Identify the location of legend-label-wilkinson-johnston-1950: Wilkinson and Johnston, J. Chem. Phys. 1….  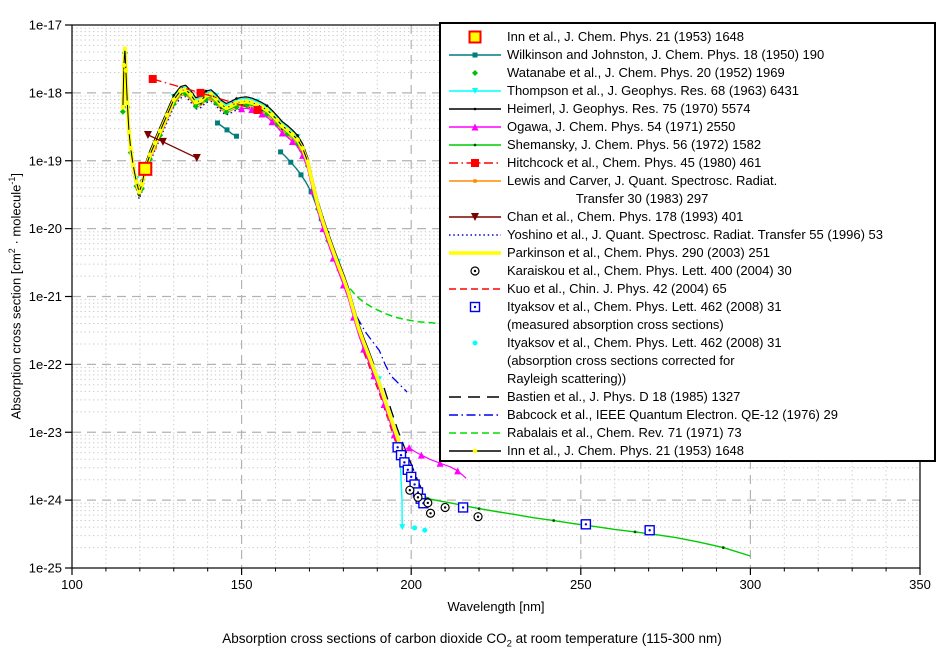
(666, 54).